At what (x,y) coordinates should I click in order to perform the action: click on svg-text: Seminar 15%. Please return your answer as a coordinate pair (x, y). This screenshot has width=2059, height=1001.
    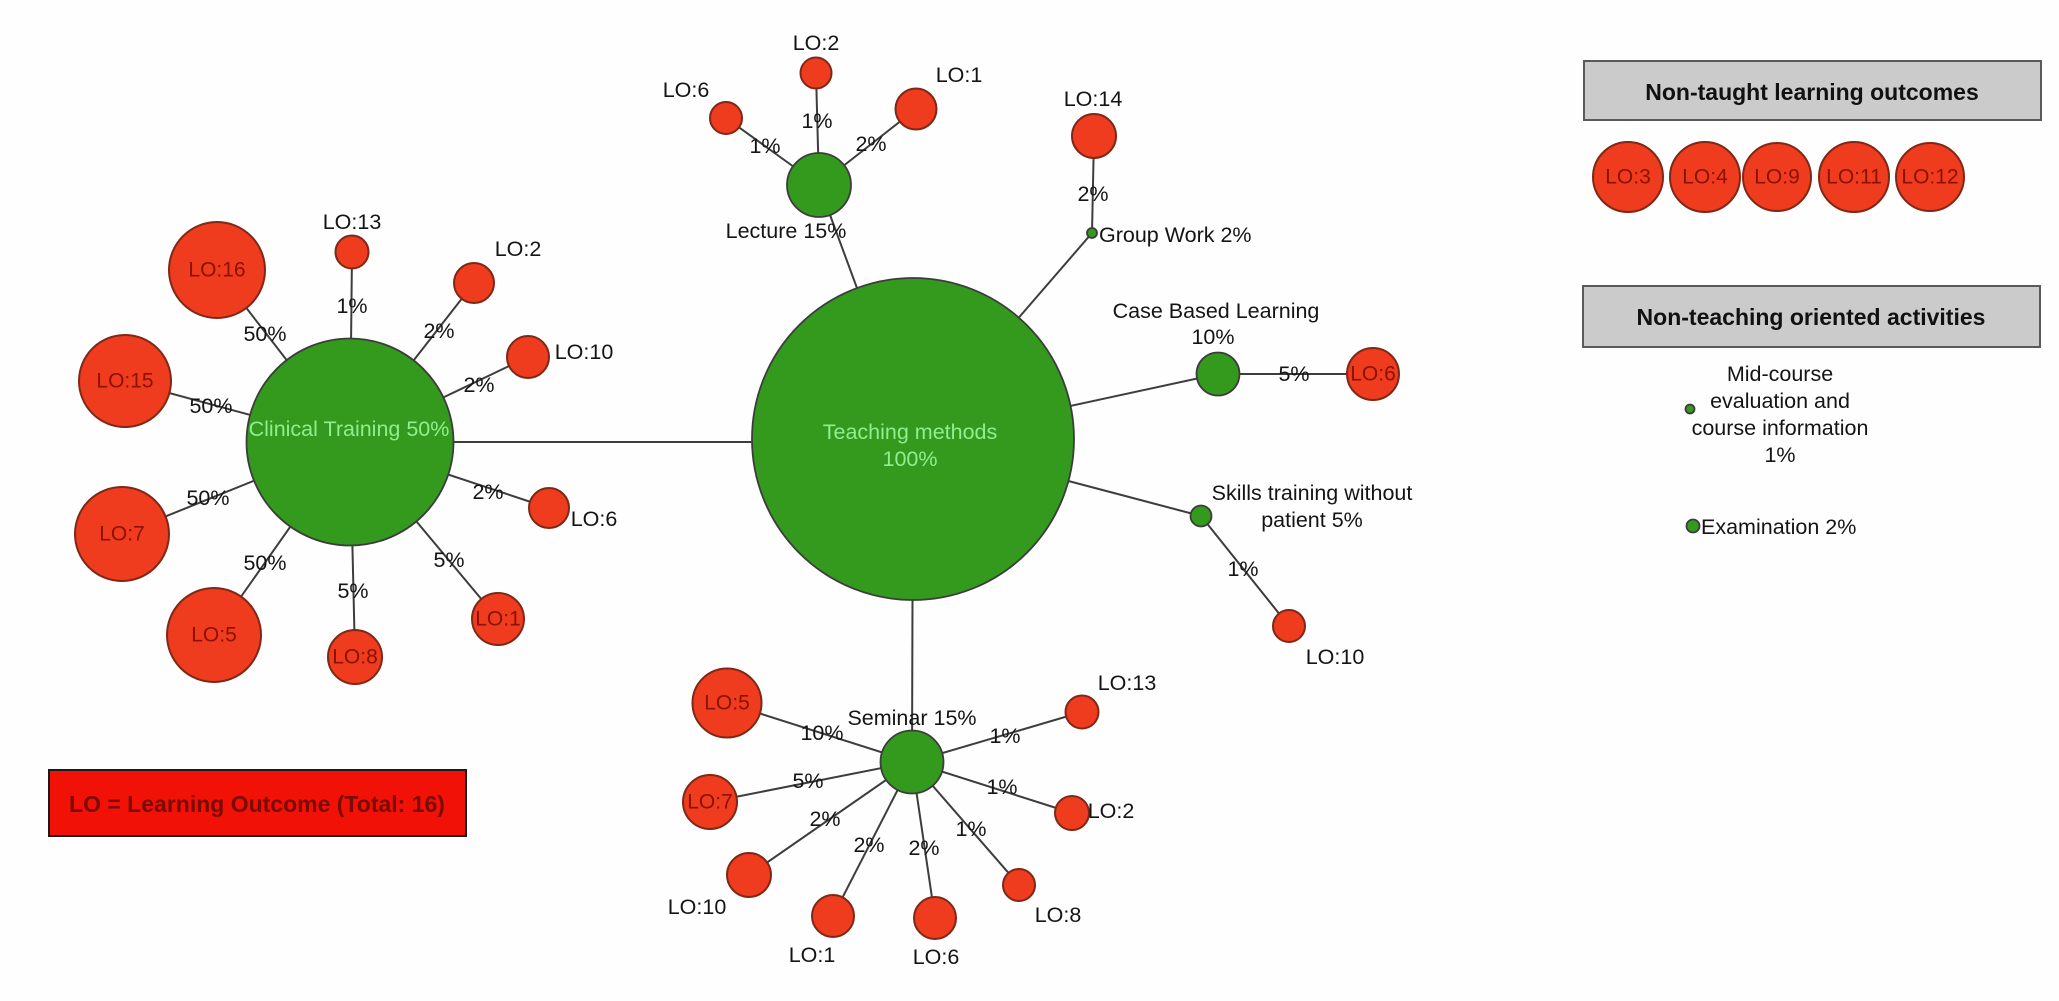
    Looking at the image, I should click on (911, 718).